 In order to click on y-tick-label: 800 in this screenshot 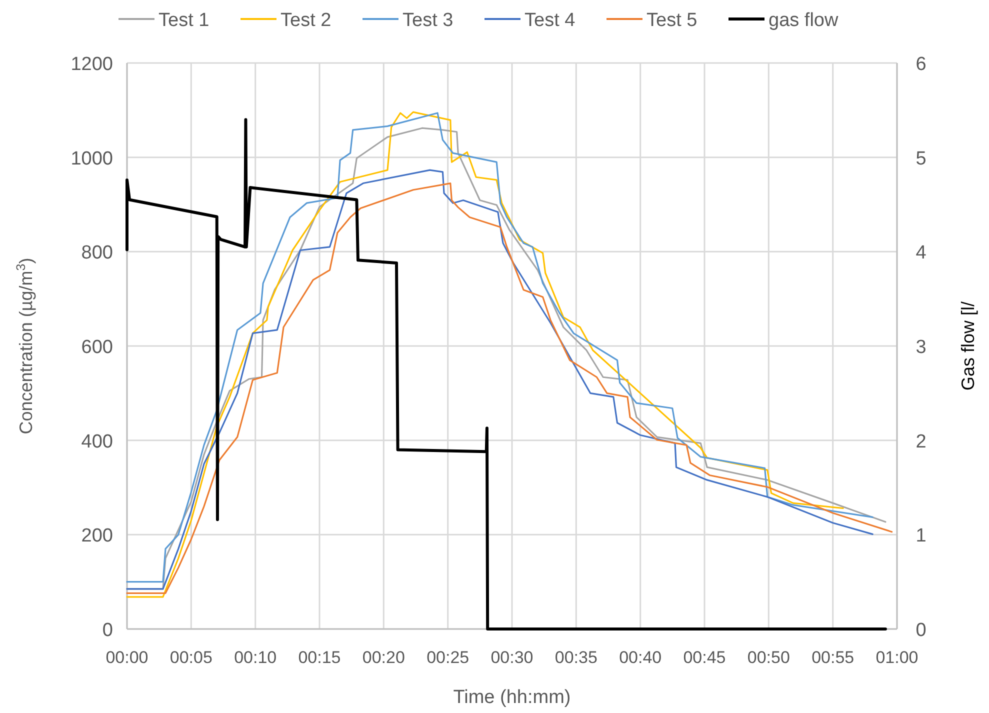, I will do `click(97, 253)`.